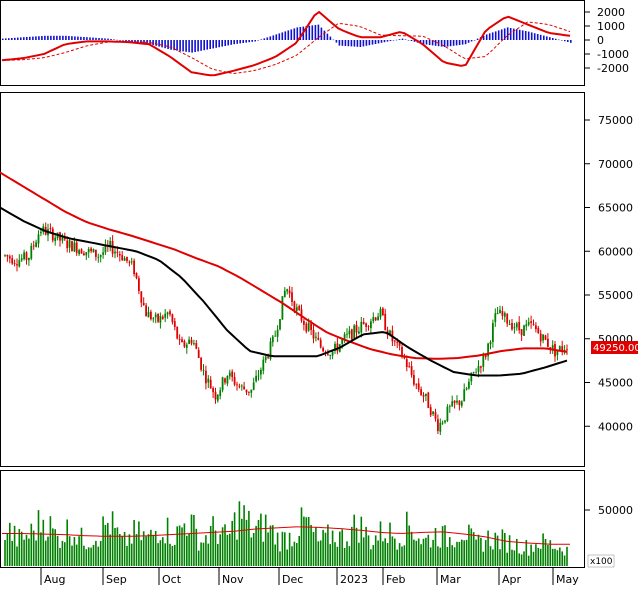 The height and width of the screenshot is (591, 640). I want to click on price-y-tick-label: 70000, so click(615, 164).